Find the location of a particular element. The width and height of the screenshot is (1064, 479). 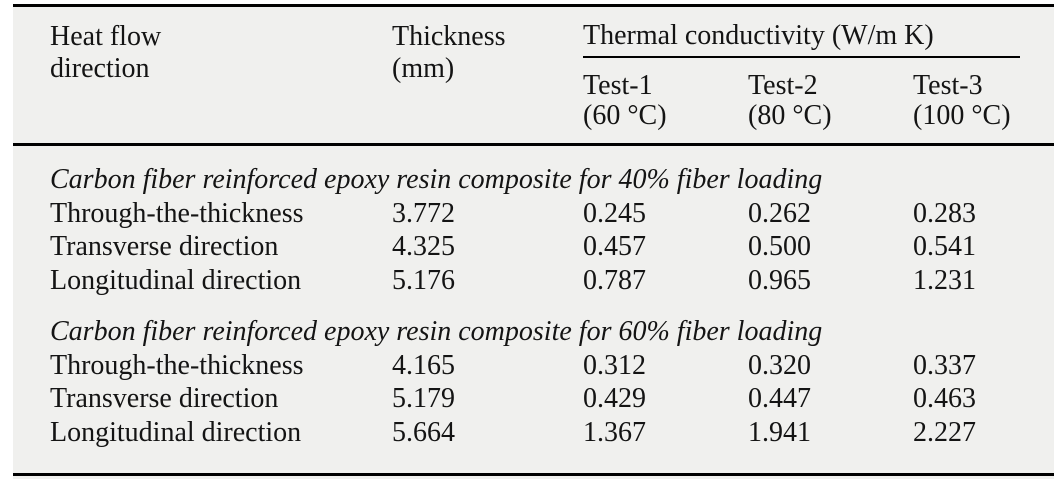

cell-test-2: 0.500 is located at coordinates (779, 246).